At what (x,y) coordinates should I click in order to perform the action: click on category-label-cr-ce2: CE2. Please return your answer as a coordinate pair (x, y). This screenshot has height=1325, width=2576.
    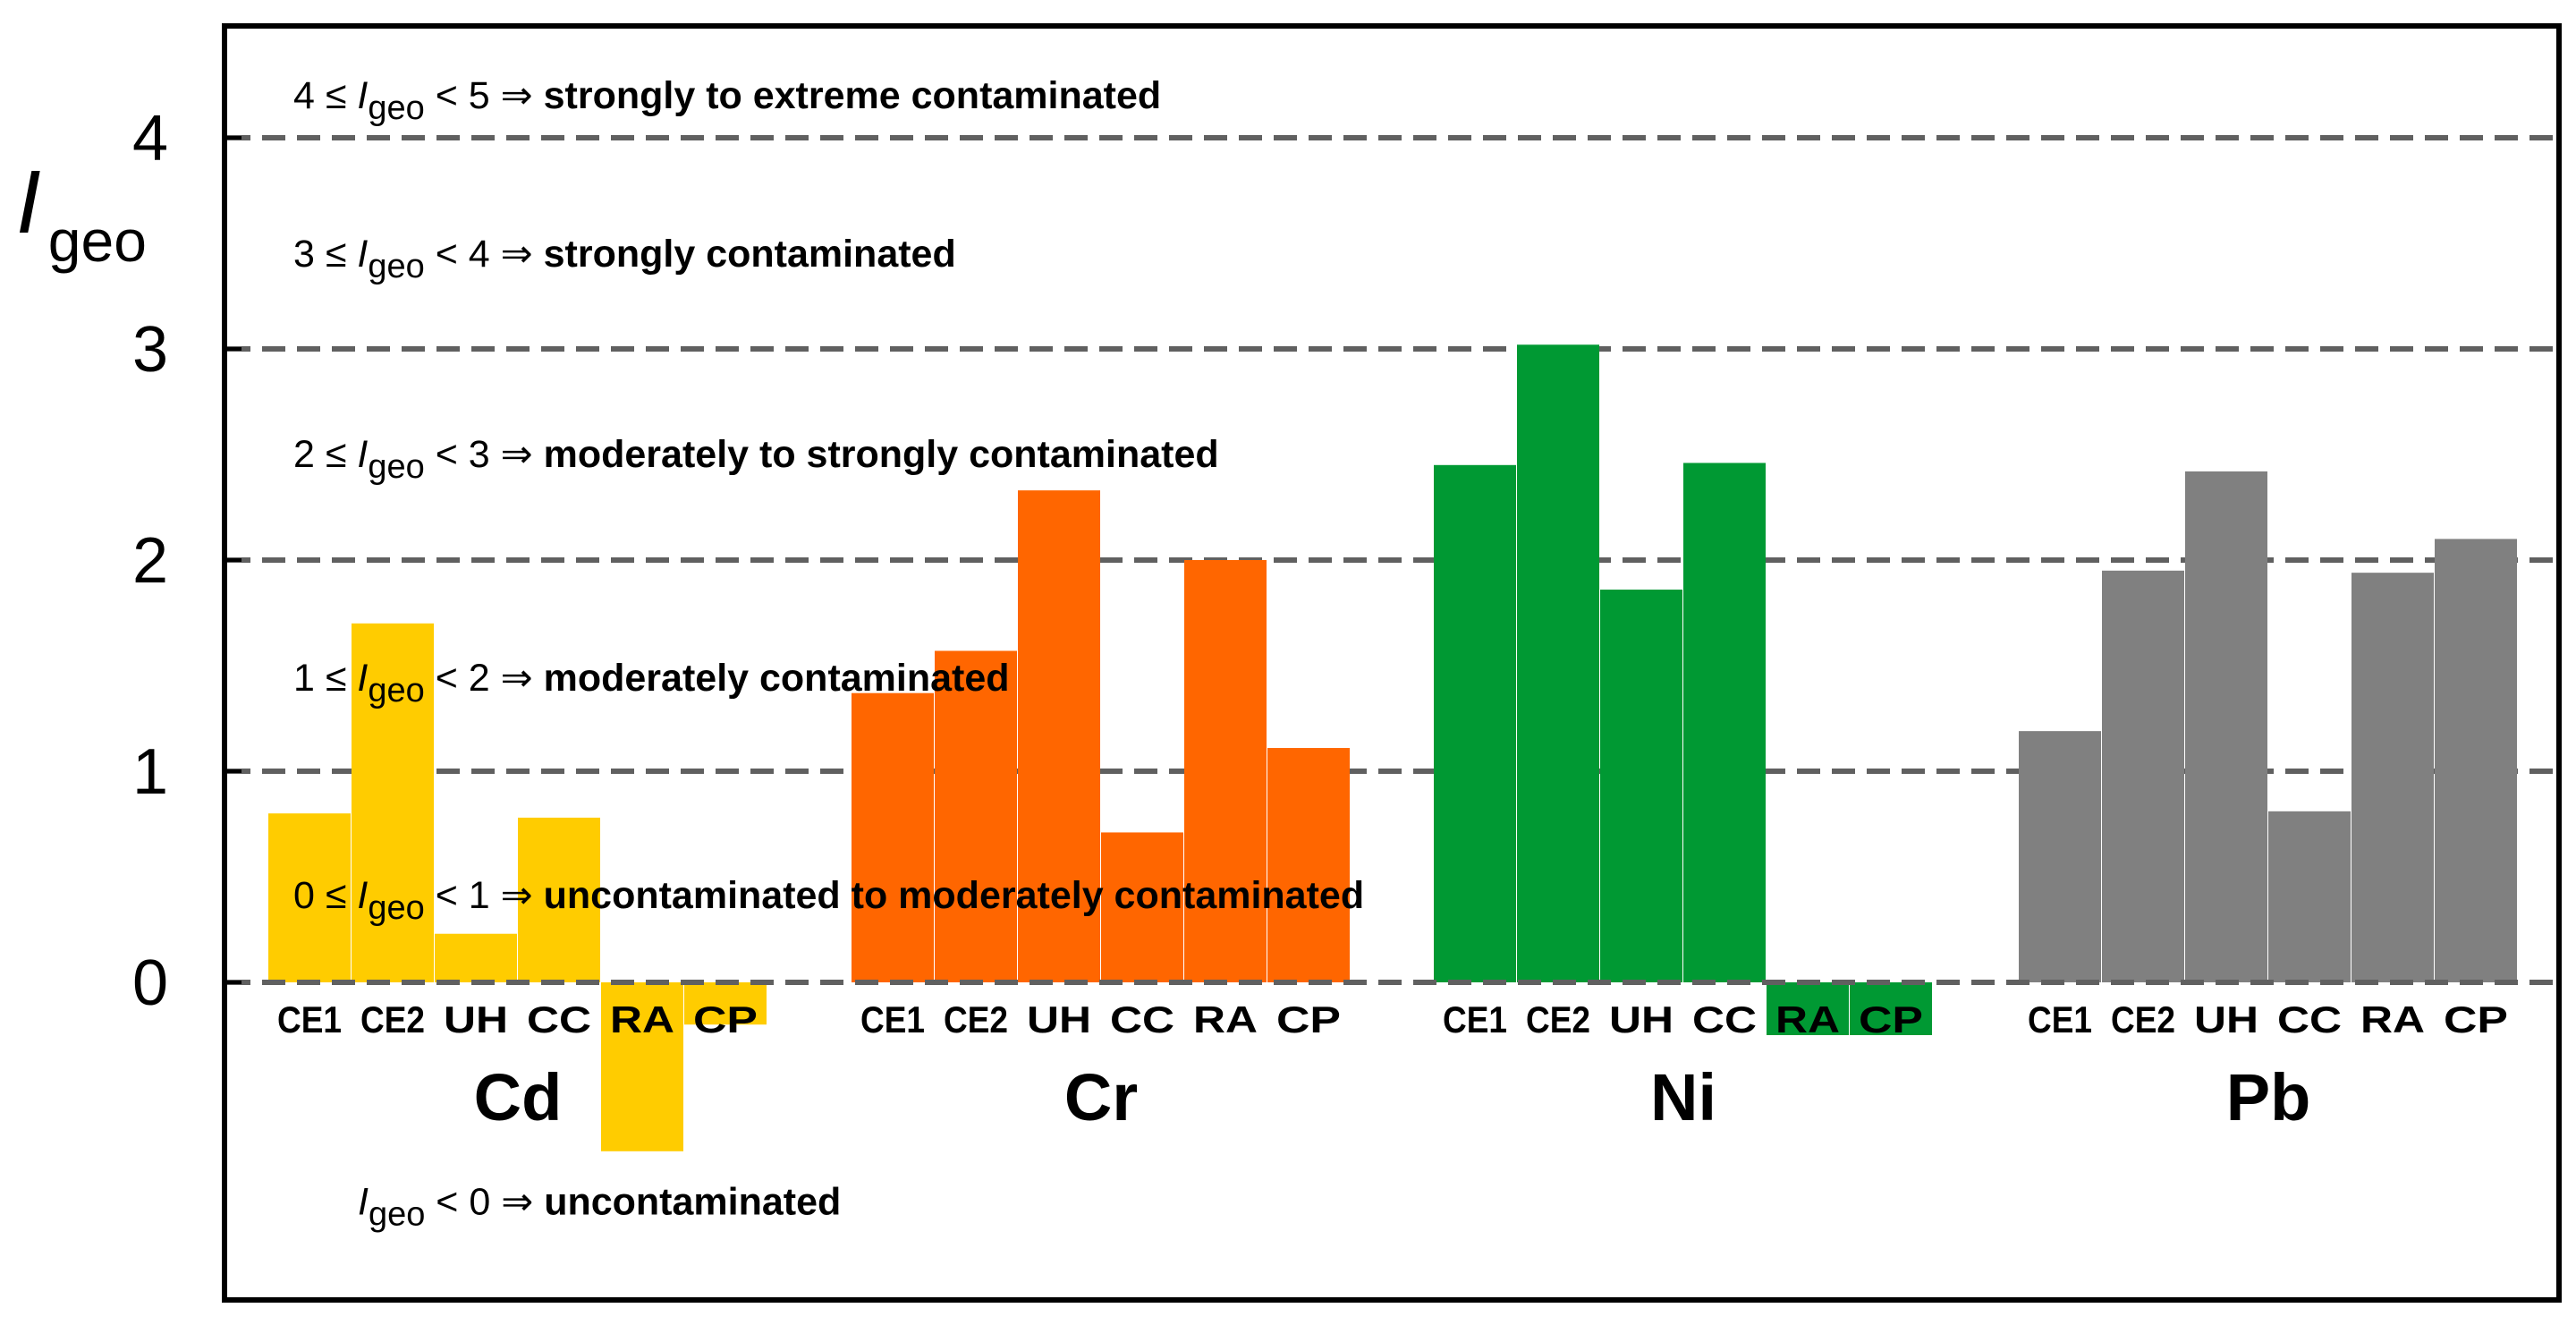
    Looking at the image, I should click on (976, 1019).